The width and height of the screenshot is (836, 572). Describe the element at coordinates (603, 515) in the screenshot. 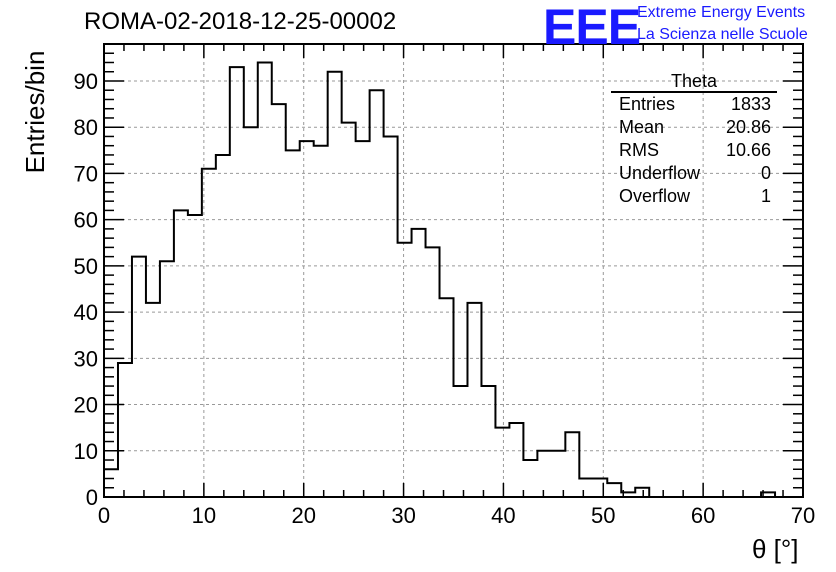

I see `x-tick-label: 50` at that location.